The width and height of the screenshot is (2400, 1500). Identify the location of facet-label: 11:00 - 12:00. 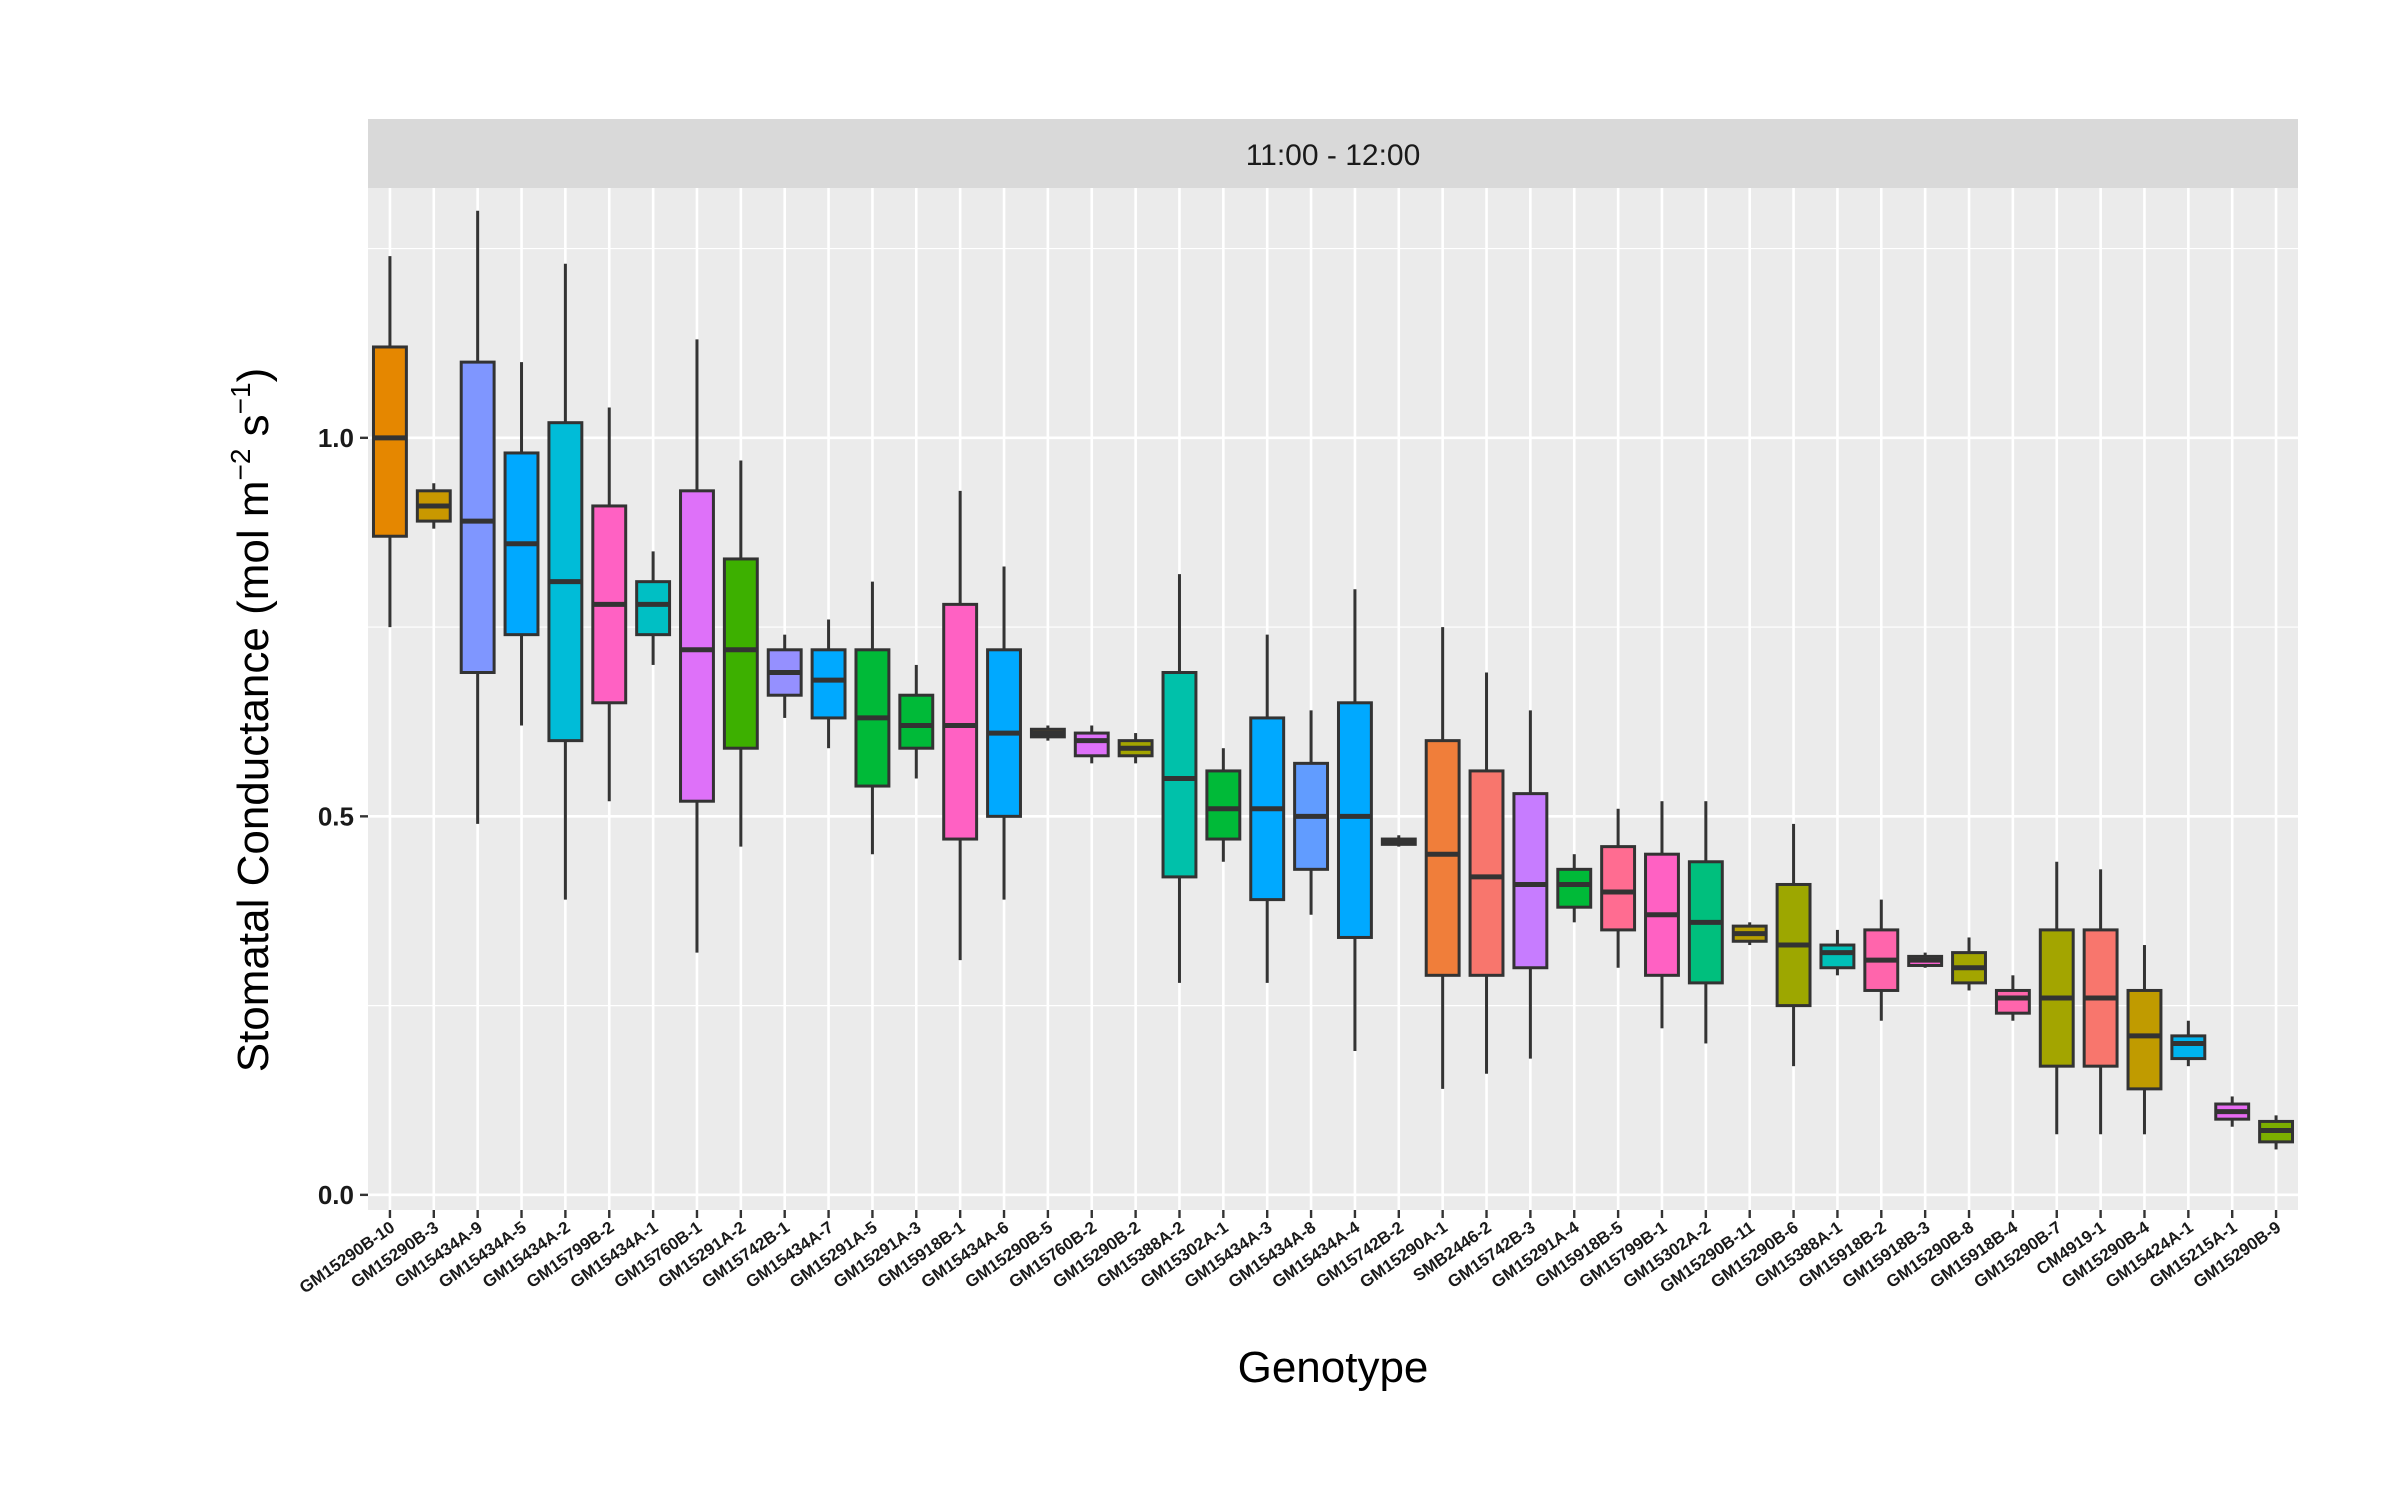
(1333, 155).